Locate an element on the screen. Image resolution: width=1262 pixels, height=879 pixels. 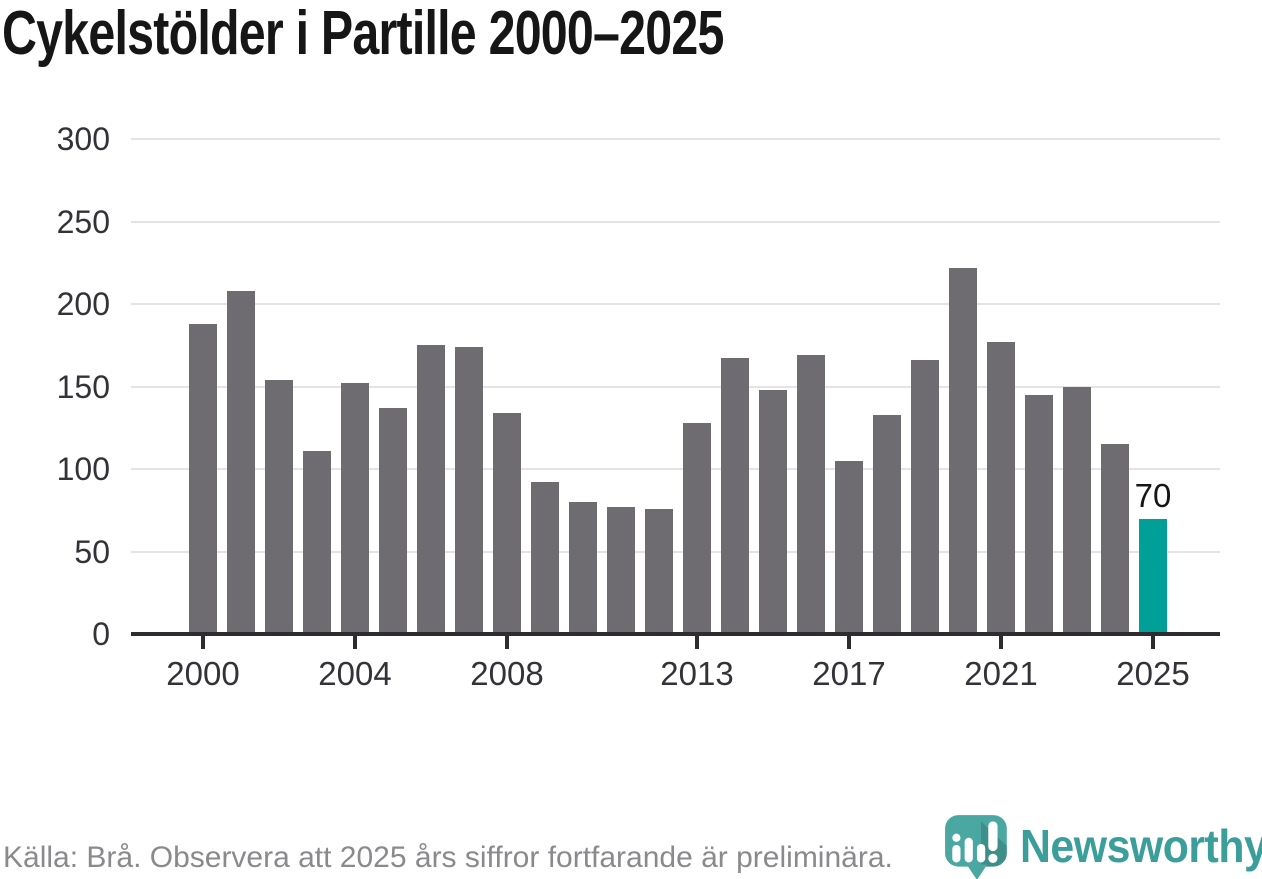
y-axis-label-250: 250 is located at coordinates (83, 221).